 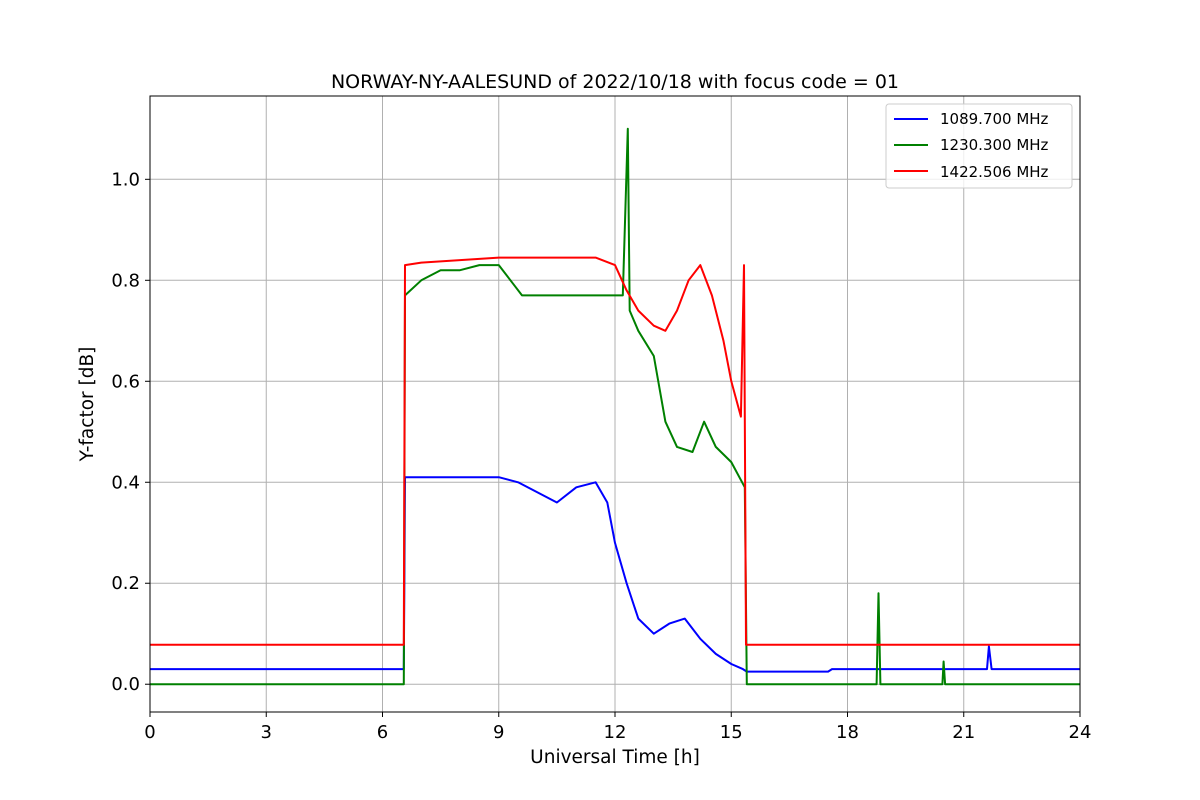 What do you see at coordinates (125, 381) in the screenshot?
I see `y-tick-label: 0.6` at bounding box center [125, 381].